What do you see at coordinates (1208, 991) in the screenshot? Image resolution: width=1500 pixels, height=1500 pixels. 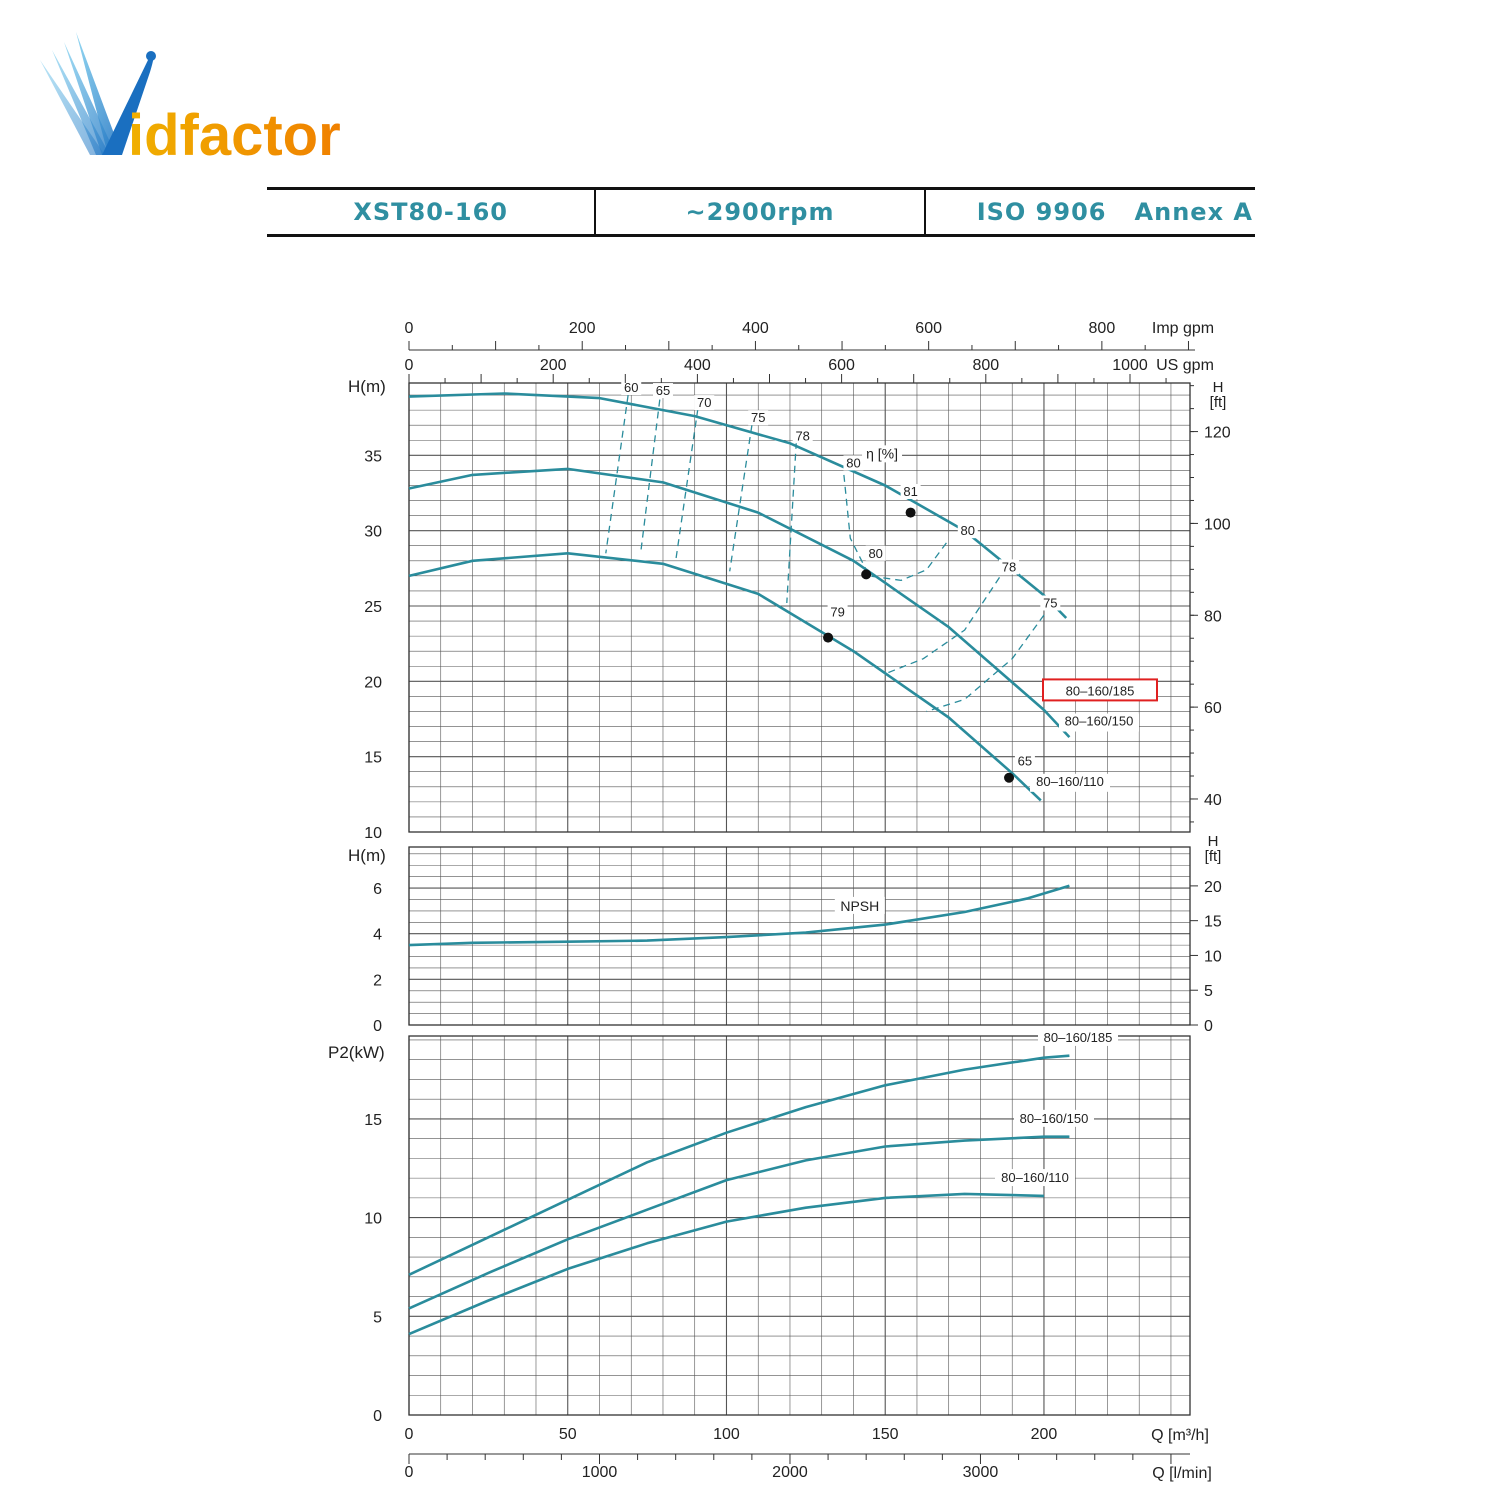 I see `npsh-right-ticklabel: 5` at bounding box center [1208, 991].